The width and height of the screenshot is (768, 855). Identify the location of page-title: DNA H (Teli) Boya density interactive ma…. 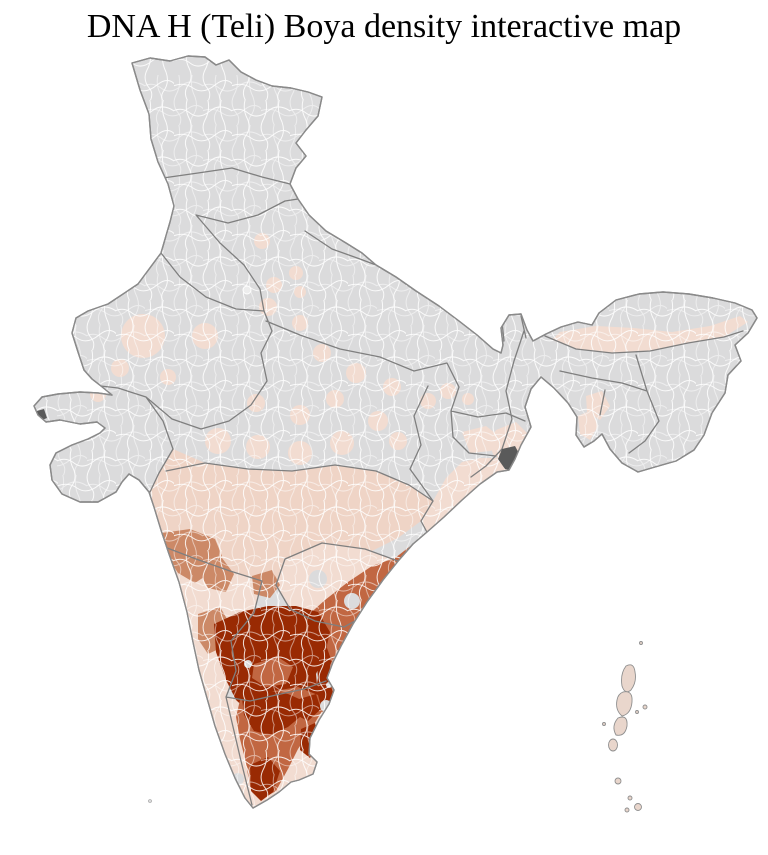
(384, 26).